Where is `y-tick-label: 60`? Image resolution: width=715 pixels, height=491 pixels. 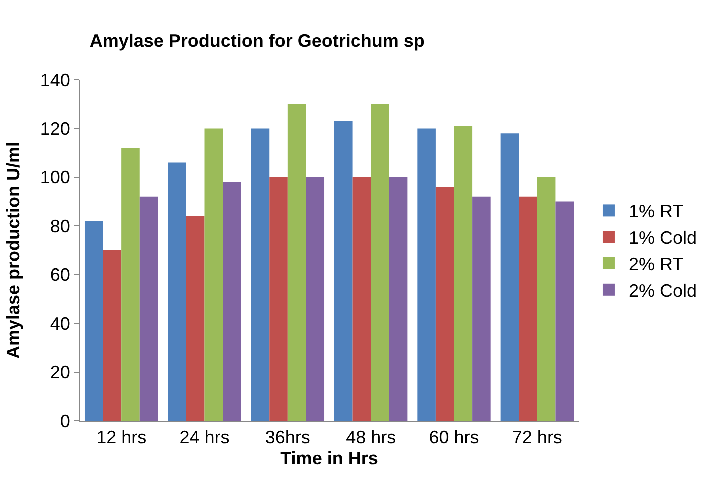
y-tick-label: 60 is located at coordinates (60, 275).